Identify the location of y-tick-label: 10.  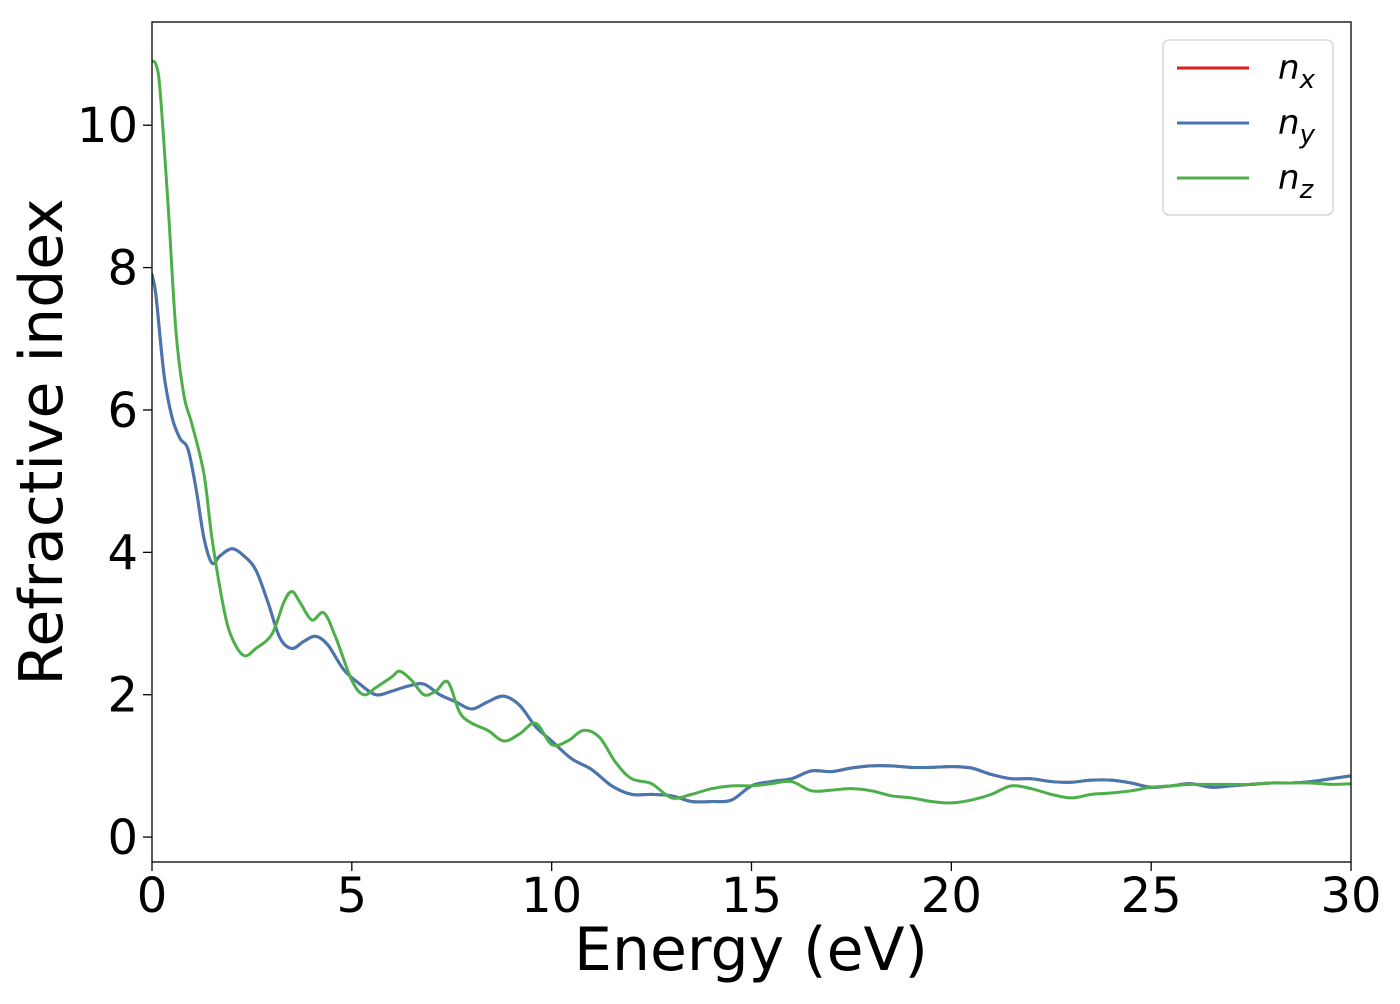
(107, 126).